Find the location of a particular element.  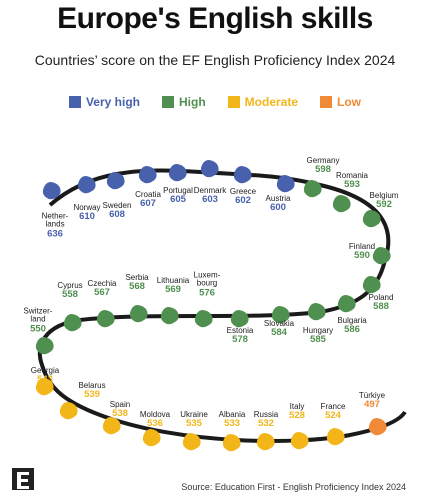

country-label: Norway 610 is located at coordinates (87, 212).